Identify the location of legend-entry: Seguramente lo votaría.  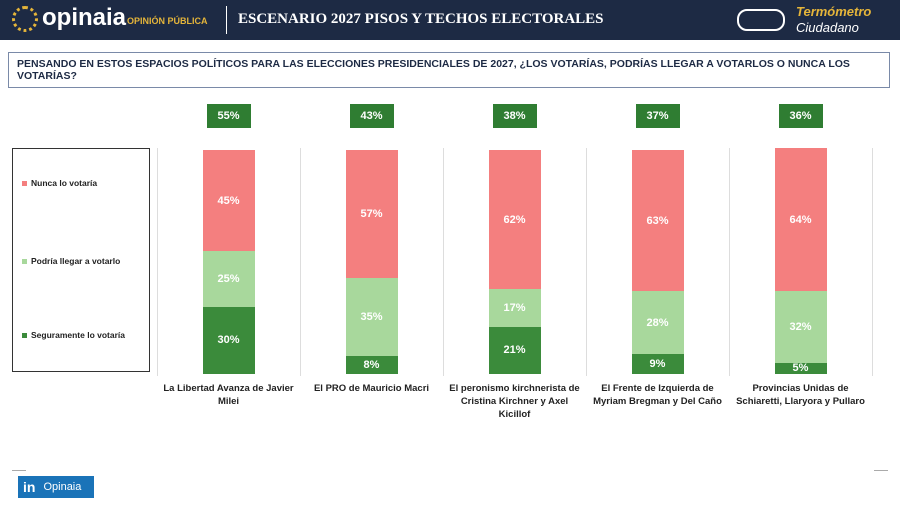
(73, 335).